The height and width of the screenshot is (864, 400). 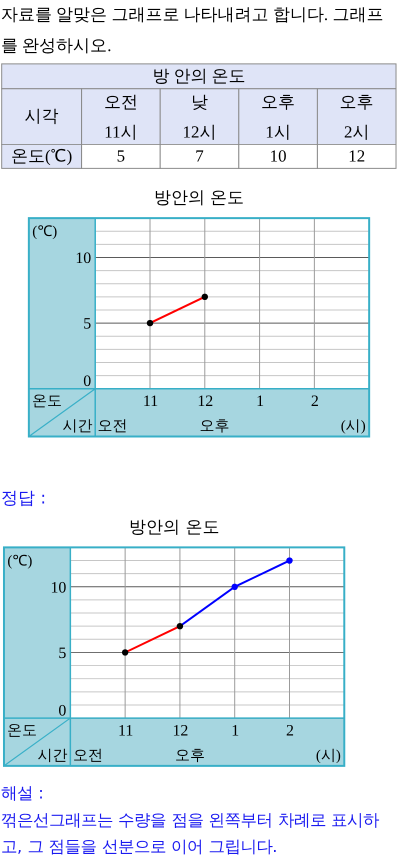 What do you see at coordinates (278, 117) in the screenshot?
I see `category-label: 오후 1시` at bounding box center [278, 117].